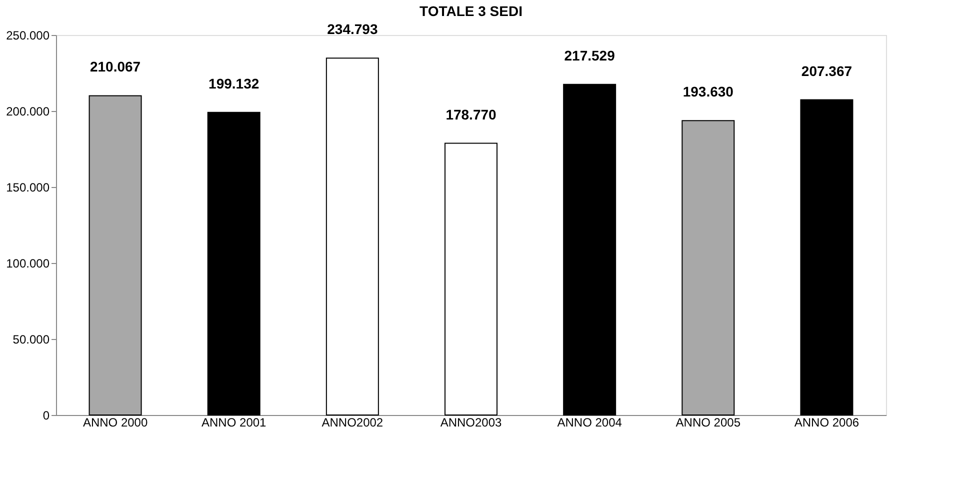 The height and width of the screenshot is (488, 963). What do you see at coordinates (115, 66) in the screenshot?
I see `data-label: 210.067` at bounding box center [115, 66].